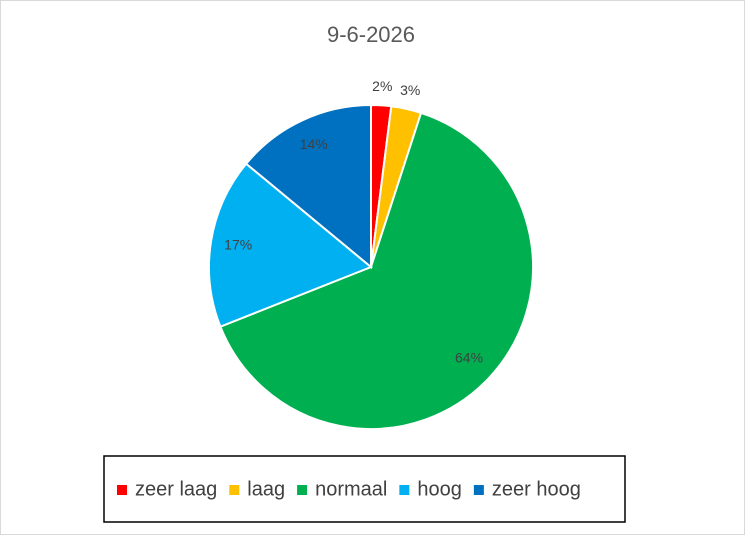  I want to click on legend: zeer laag laag normaal hoog zeer hoog, so click(349, 489).